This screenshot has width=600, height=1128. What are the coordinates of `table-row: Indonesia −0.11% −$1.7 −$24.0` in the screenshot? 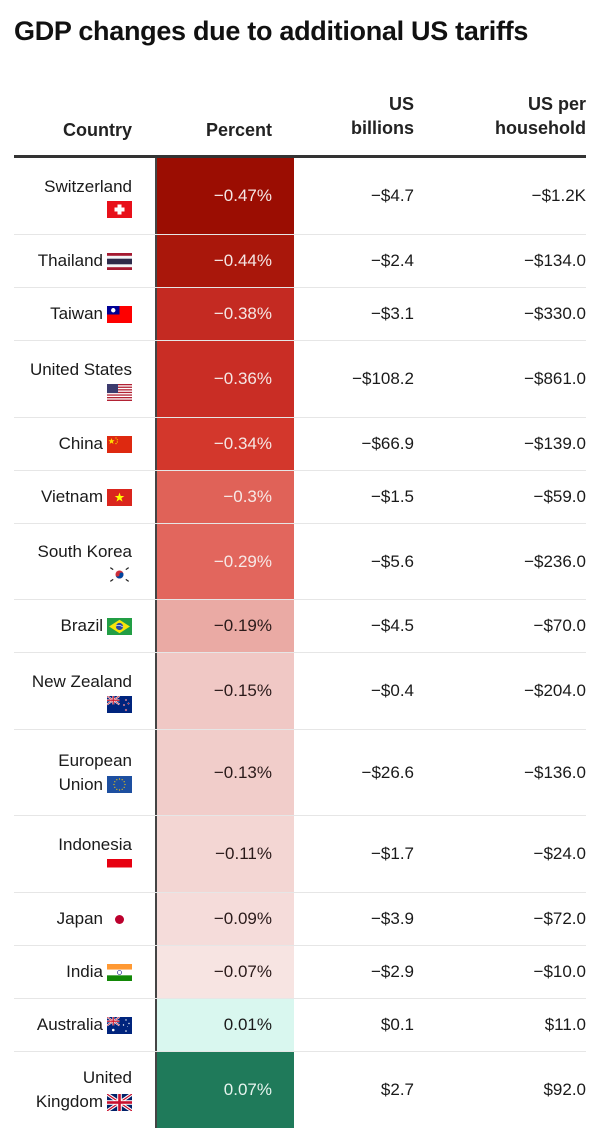 It's located at (300, 854).